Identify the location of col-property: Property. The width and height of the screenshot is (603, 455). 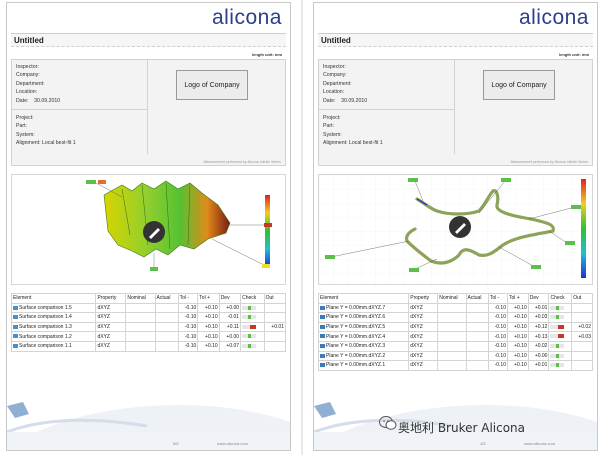
(111, 298).